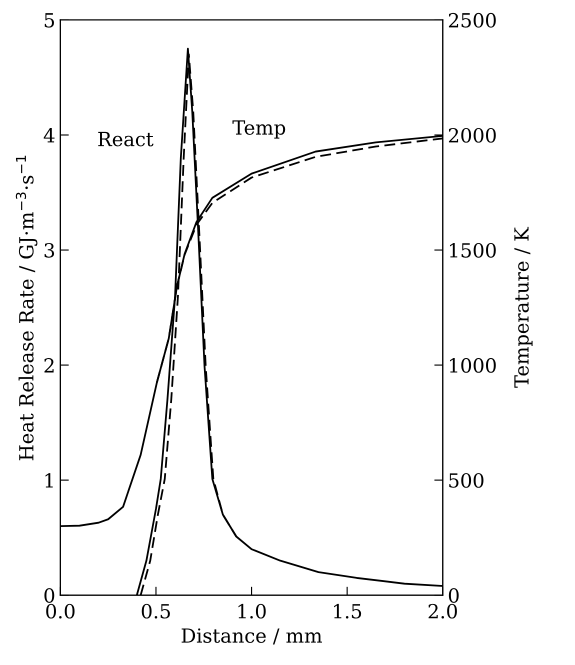  I want to click on x-tick-label: 2.0, so click(442, 611).